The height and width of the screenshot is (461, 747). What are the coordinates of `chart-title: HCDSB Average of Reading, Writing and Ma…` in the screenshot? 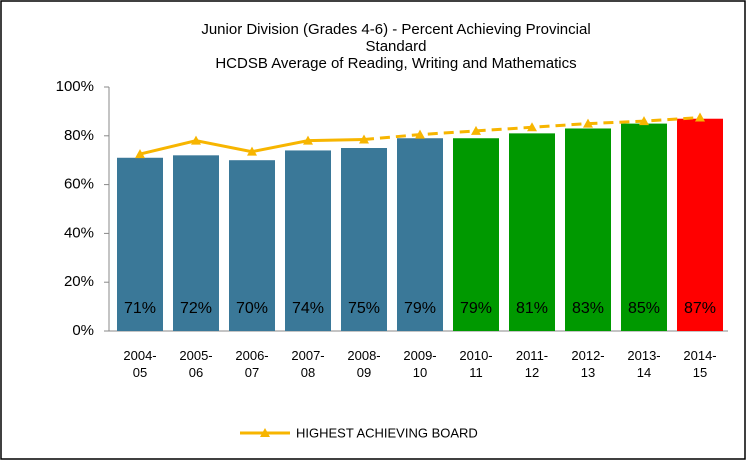 It's located at (395, 63).